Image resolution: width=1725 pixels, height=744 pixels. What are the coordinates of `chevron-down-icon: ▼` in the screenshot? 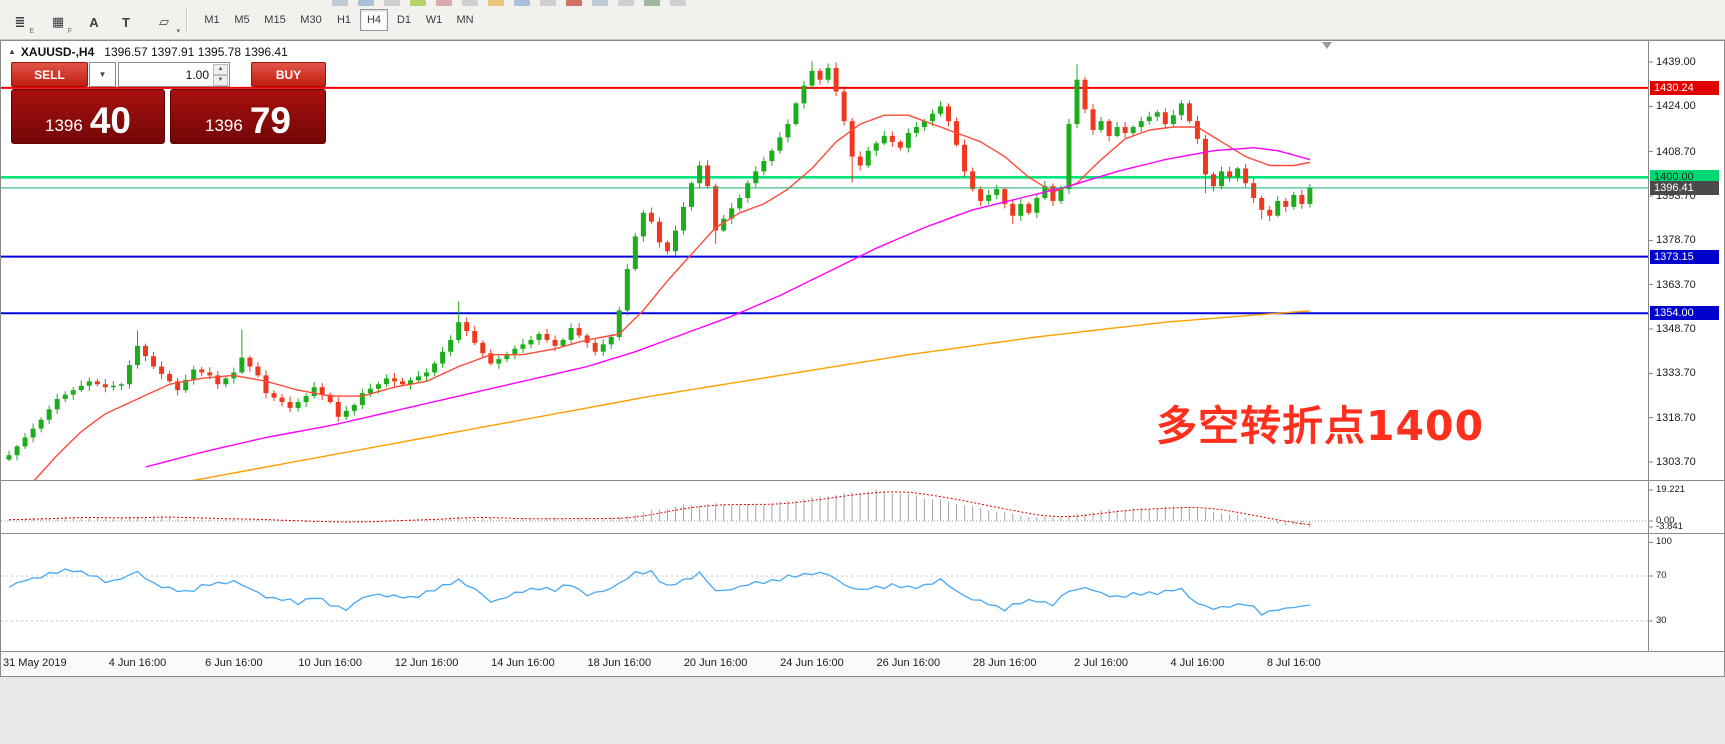 It's located at (102, 74).